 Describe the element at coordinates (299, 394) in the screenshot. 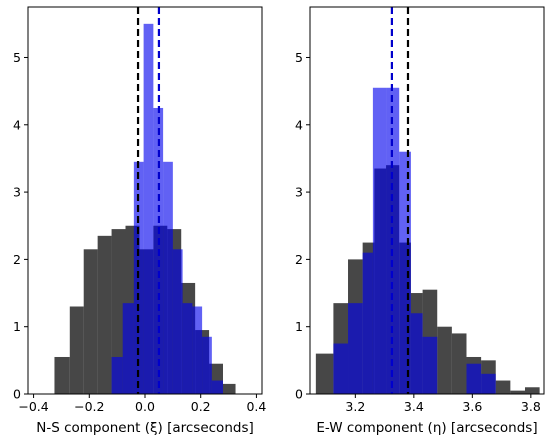

I see `ew-ytick-label-0: 0` at that location.